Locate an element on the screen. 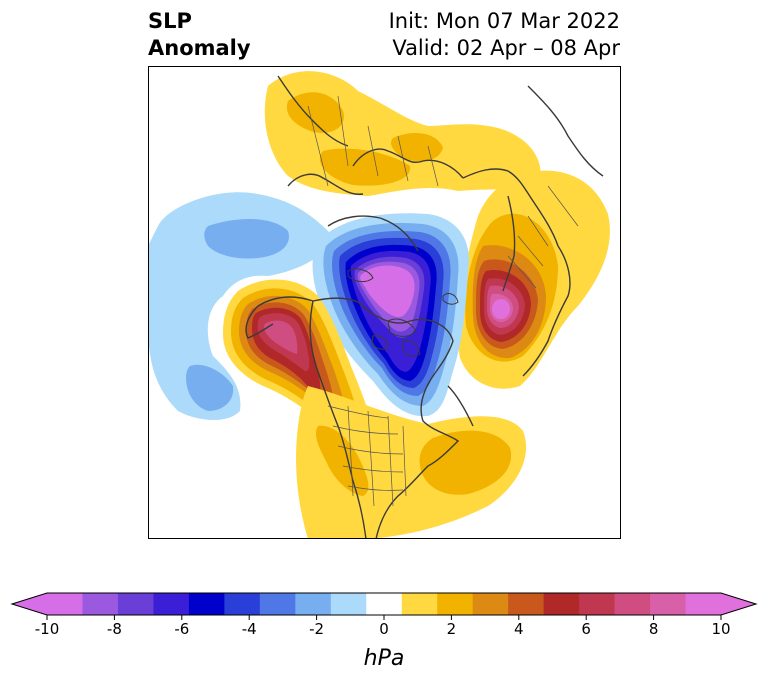 The image size is (768, 684). title-line-2: Anomaly is located at coordinates (199, 48).